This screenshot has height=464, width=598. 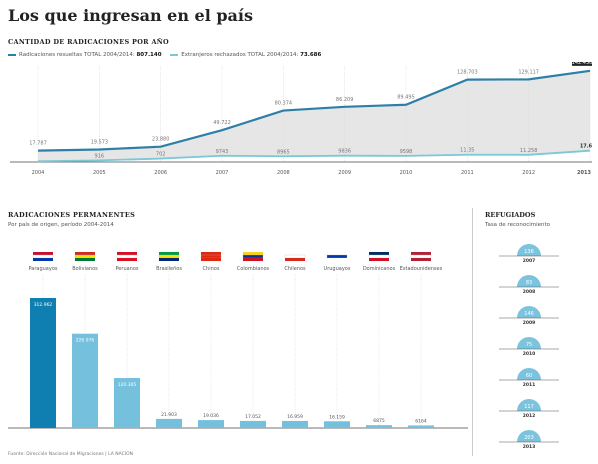 I want to click on x-tick-label: 2009, so click(x=344, y=173).